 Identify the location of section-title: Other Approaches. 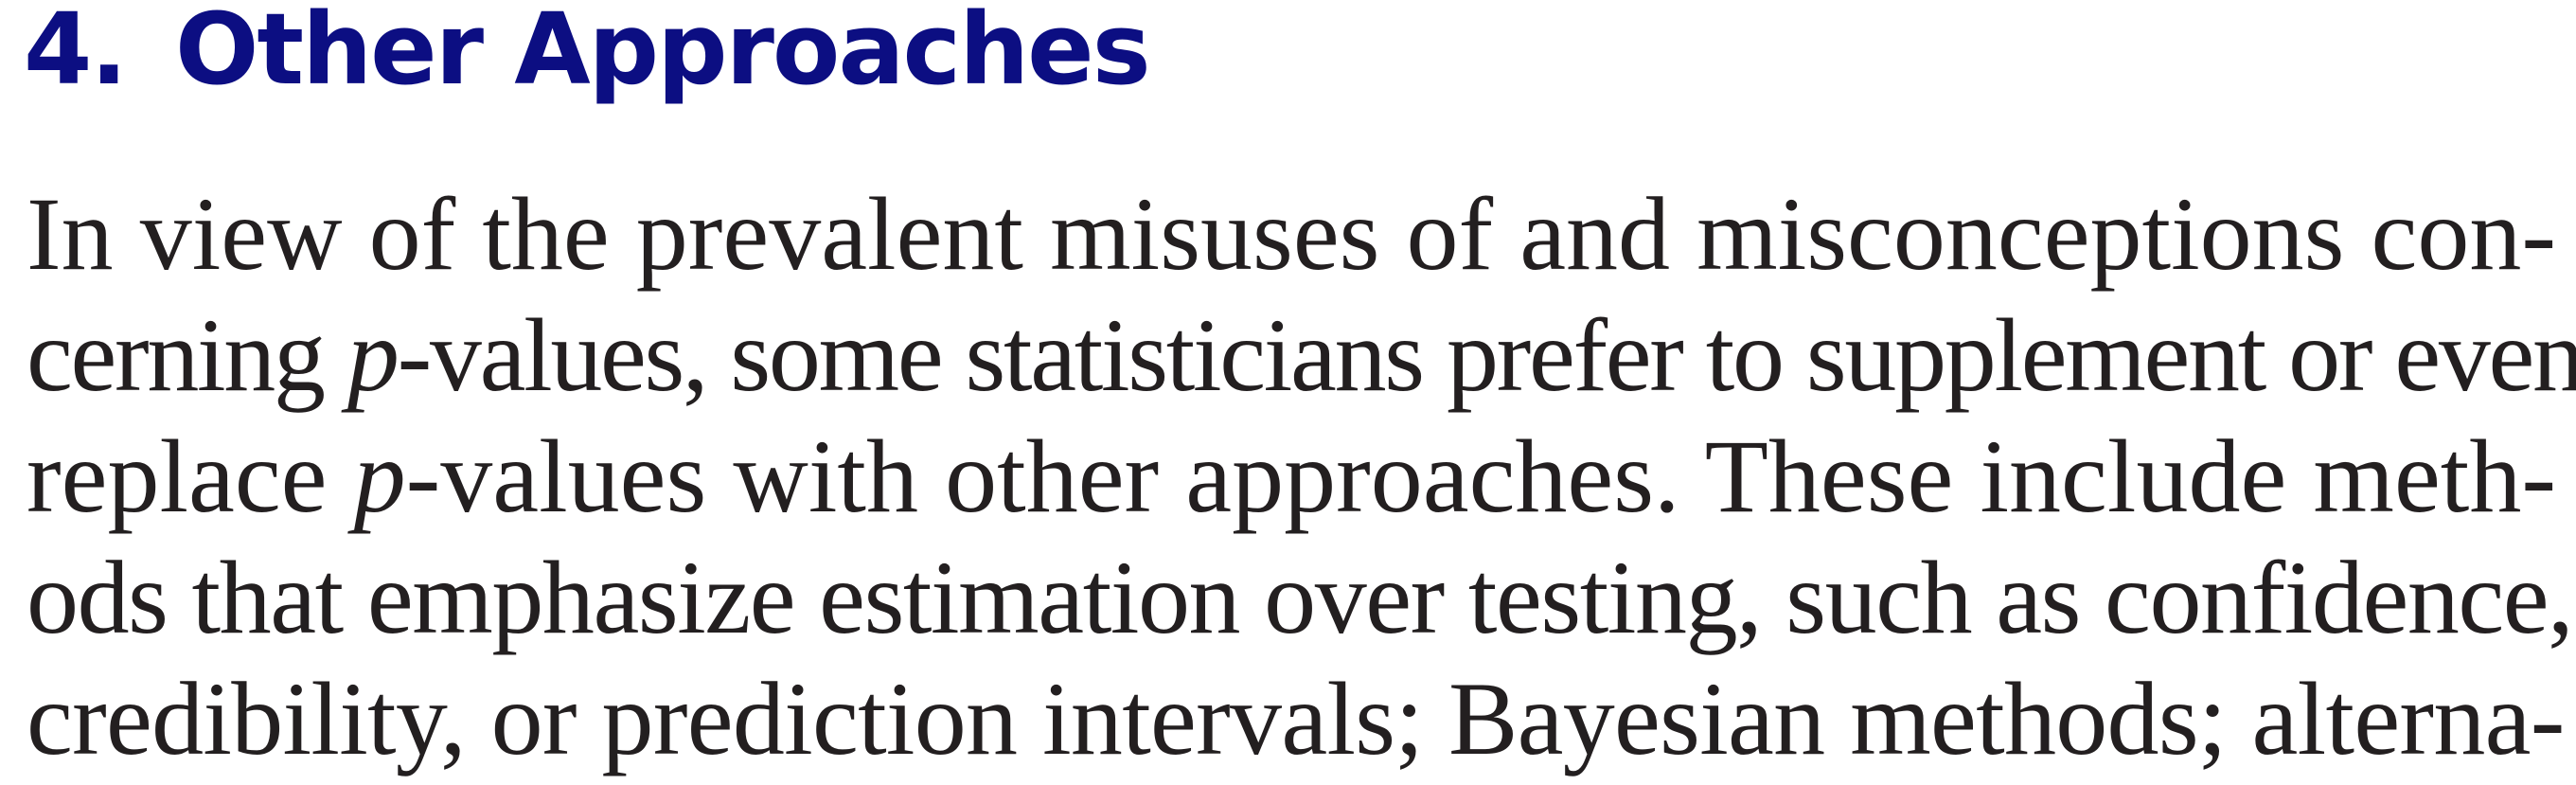
(663, 53).